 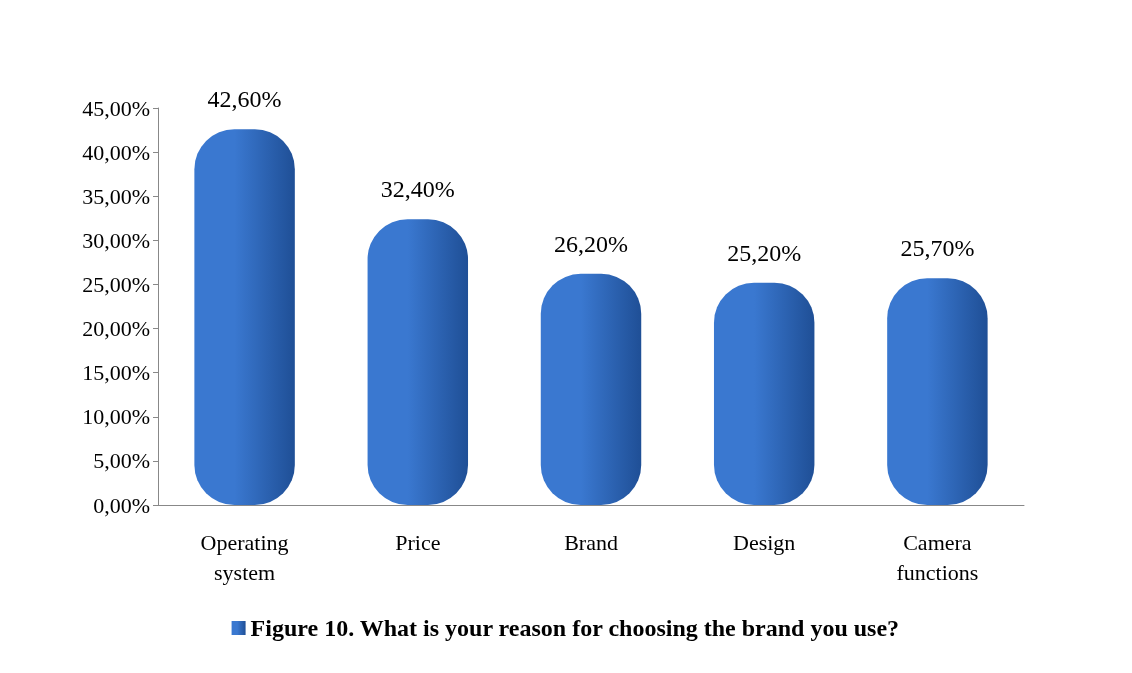 I want to click on x-tick-label: Design, so click(x=764, y=542).